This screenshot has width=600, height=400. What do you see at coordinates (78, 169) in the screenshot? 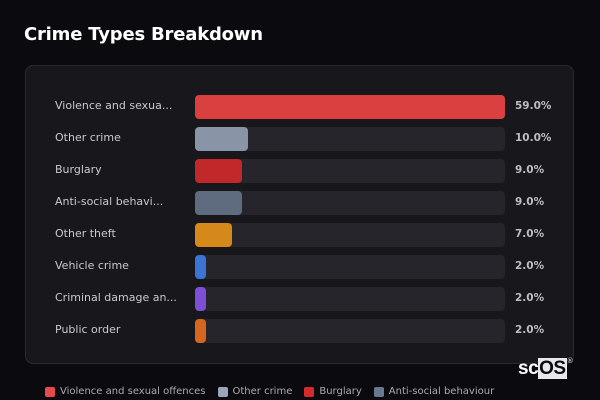
I see `bar-label: Burglary` at bounding box center [78, 169].